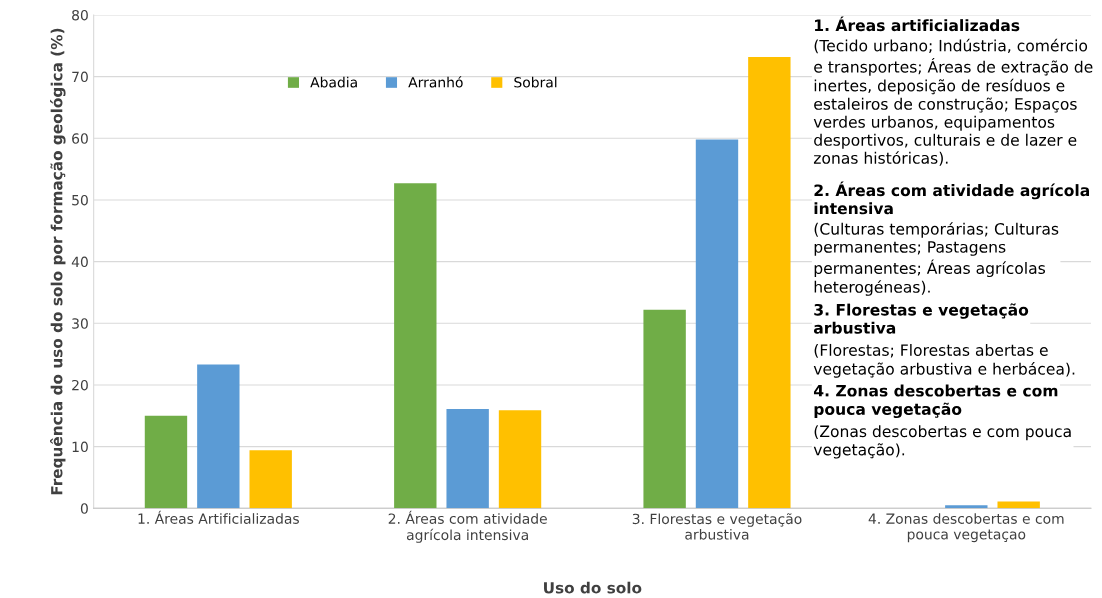 This screenshot has height=598, width=1102. Describe the element at coordinates (944, 360) in the screenshot. I see `annotation: (Florestas; Florestas abertas e vegetação arbustiva e herbácea).` at that location.